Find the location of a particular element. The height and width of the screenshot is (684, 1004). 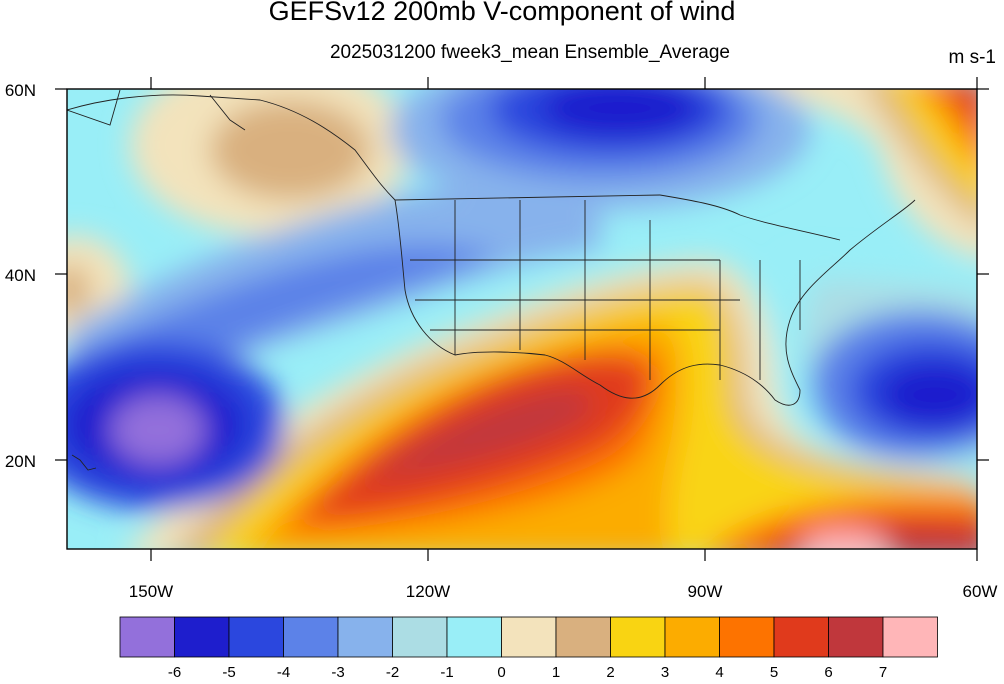

colorbar-label: 0 is located at coordinates (501, 672).